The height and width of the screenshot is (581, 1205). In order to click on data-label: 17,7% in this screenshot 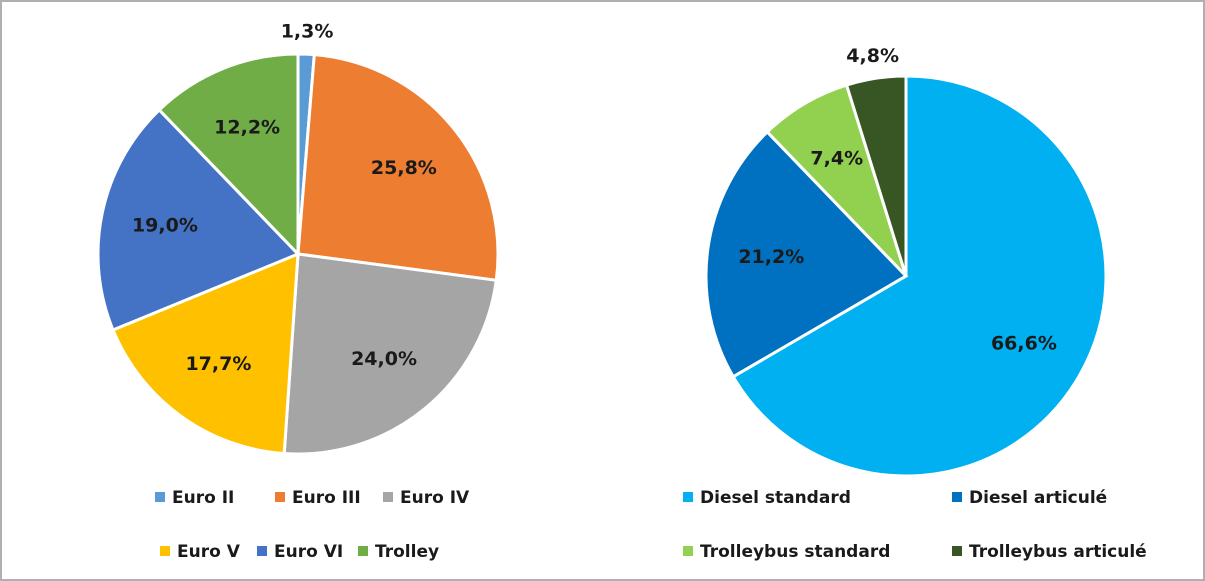, I will do `click(218, 364)`.